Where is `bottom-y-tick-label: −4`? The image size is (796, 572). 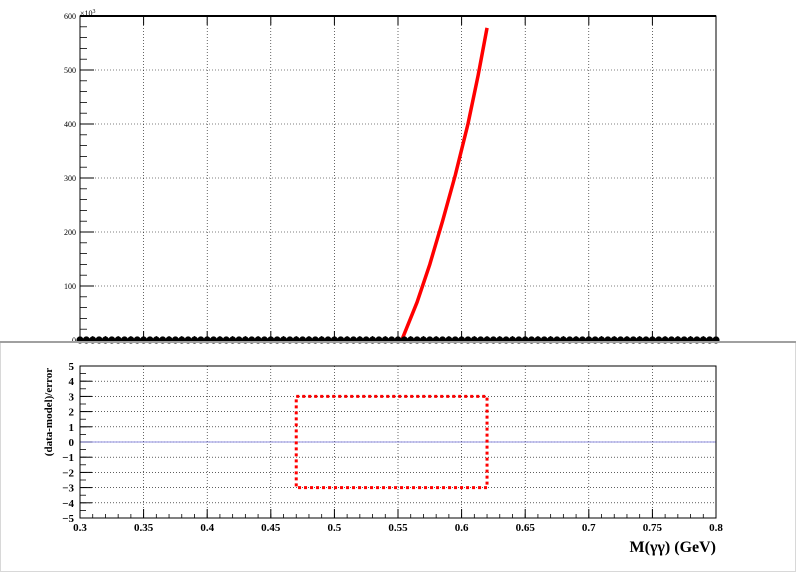
bottom-y-tick-label: −4 is located at coordinates (68, 504).